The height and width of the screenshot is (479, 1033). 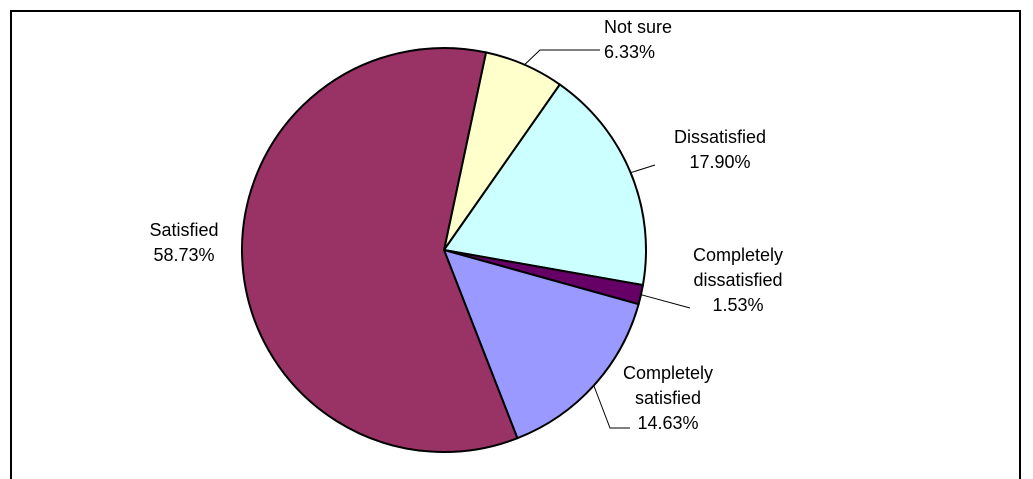 What do you see at coordinates (720, 149) in the screenshot?
I see `slice-label: Dissatisfied 17.90%` at bounding box center [720, 149].